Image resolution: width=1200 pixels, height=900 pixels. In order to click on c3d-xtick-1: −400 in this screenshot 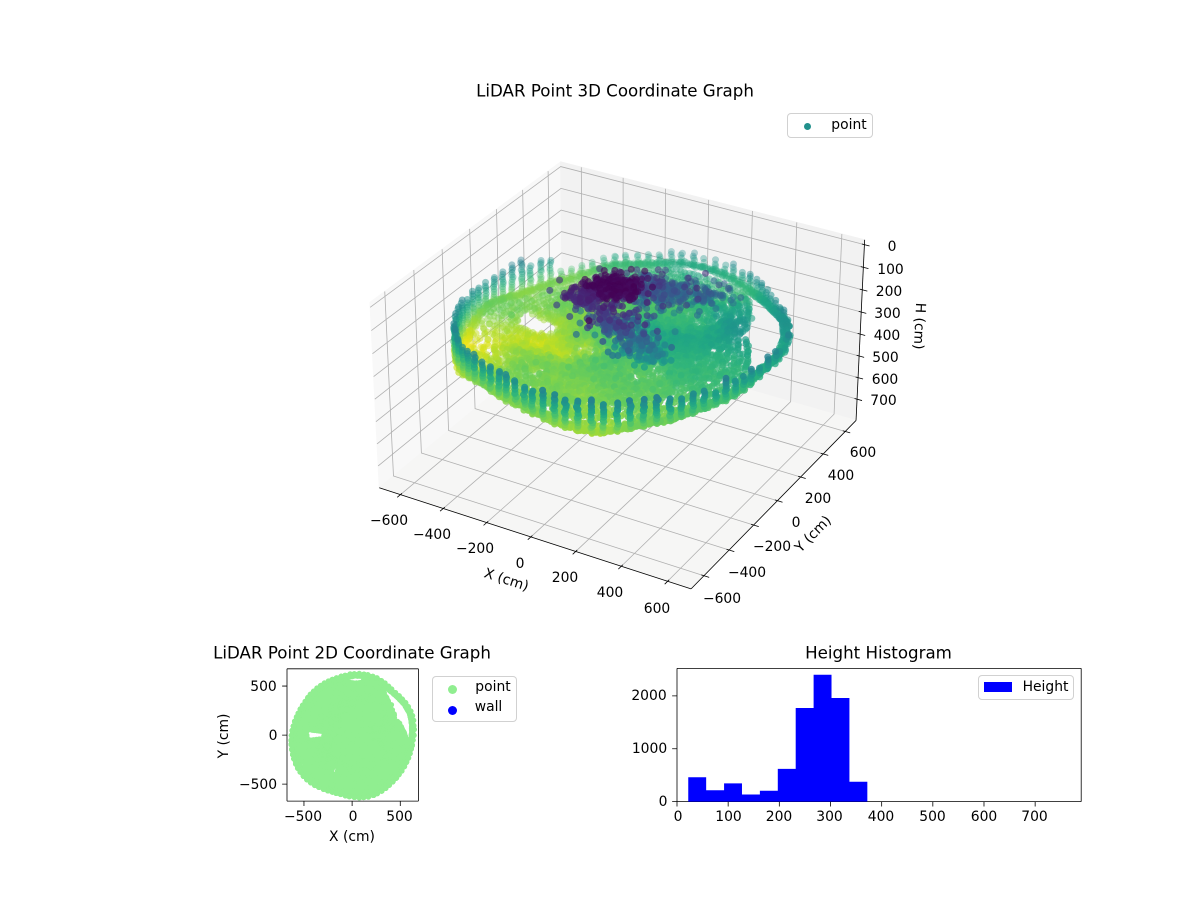, I will do `click(432, 534)`.